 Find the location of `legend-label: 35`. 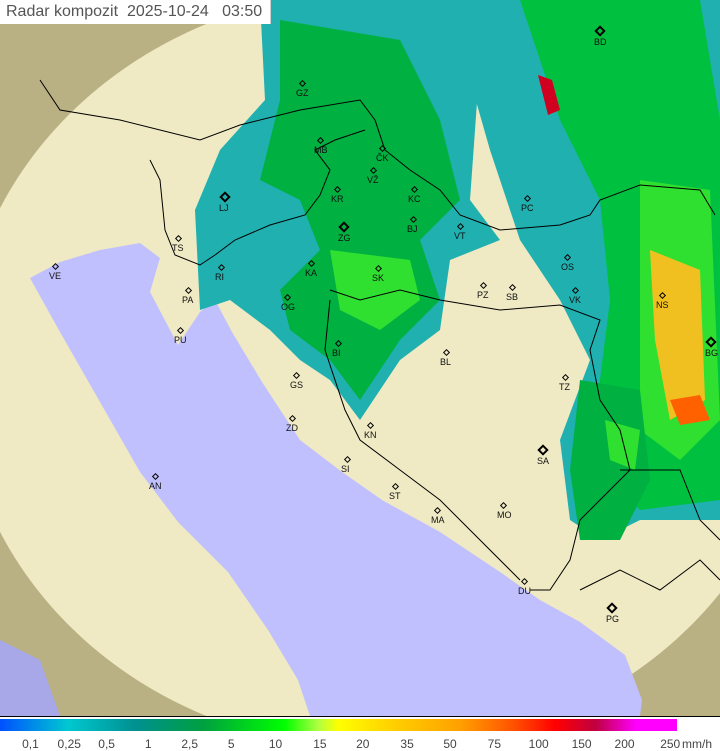

legend-label: 35 is located at coordinates (407, 744).